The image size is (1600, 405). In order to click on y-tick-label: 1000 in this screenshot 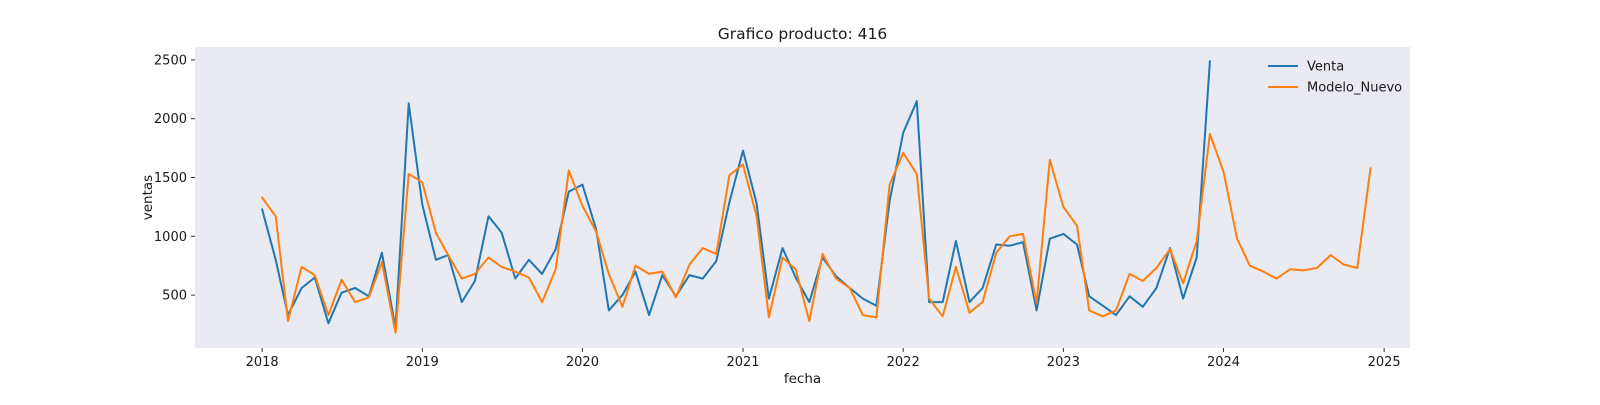, I will do `click(170, 237)`.